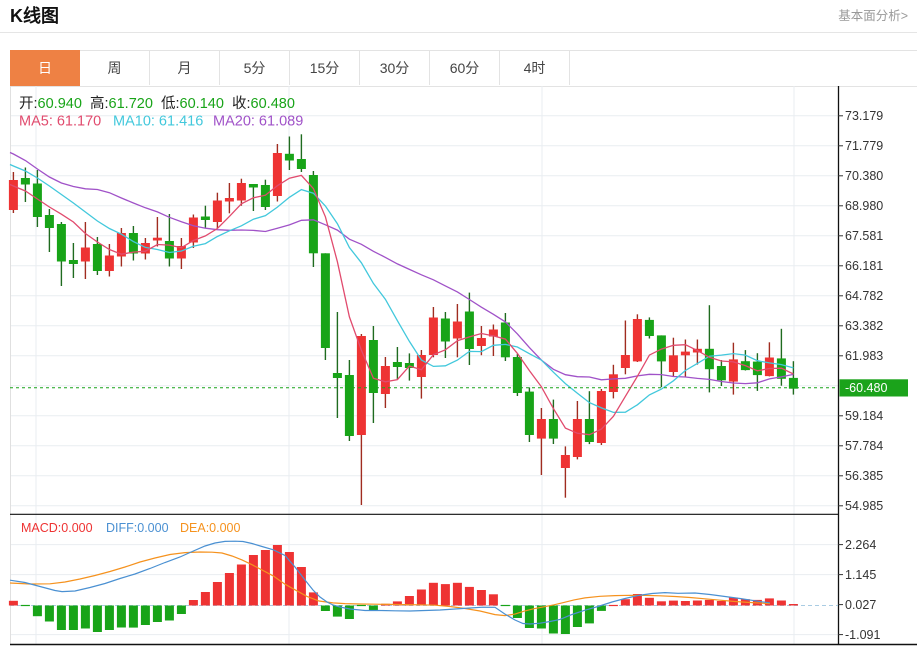 The height and width of the screenshot is (647, 917). I want to click on svg-text: 61.983, so click(864, 356).